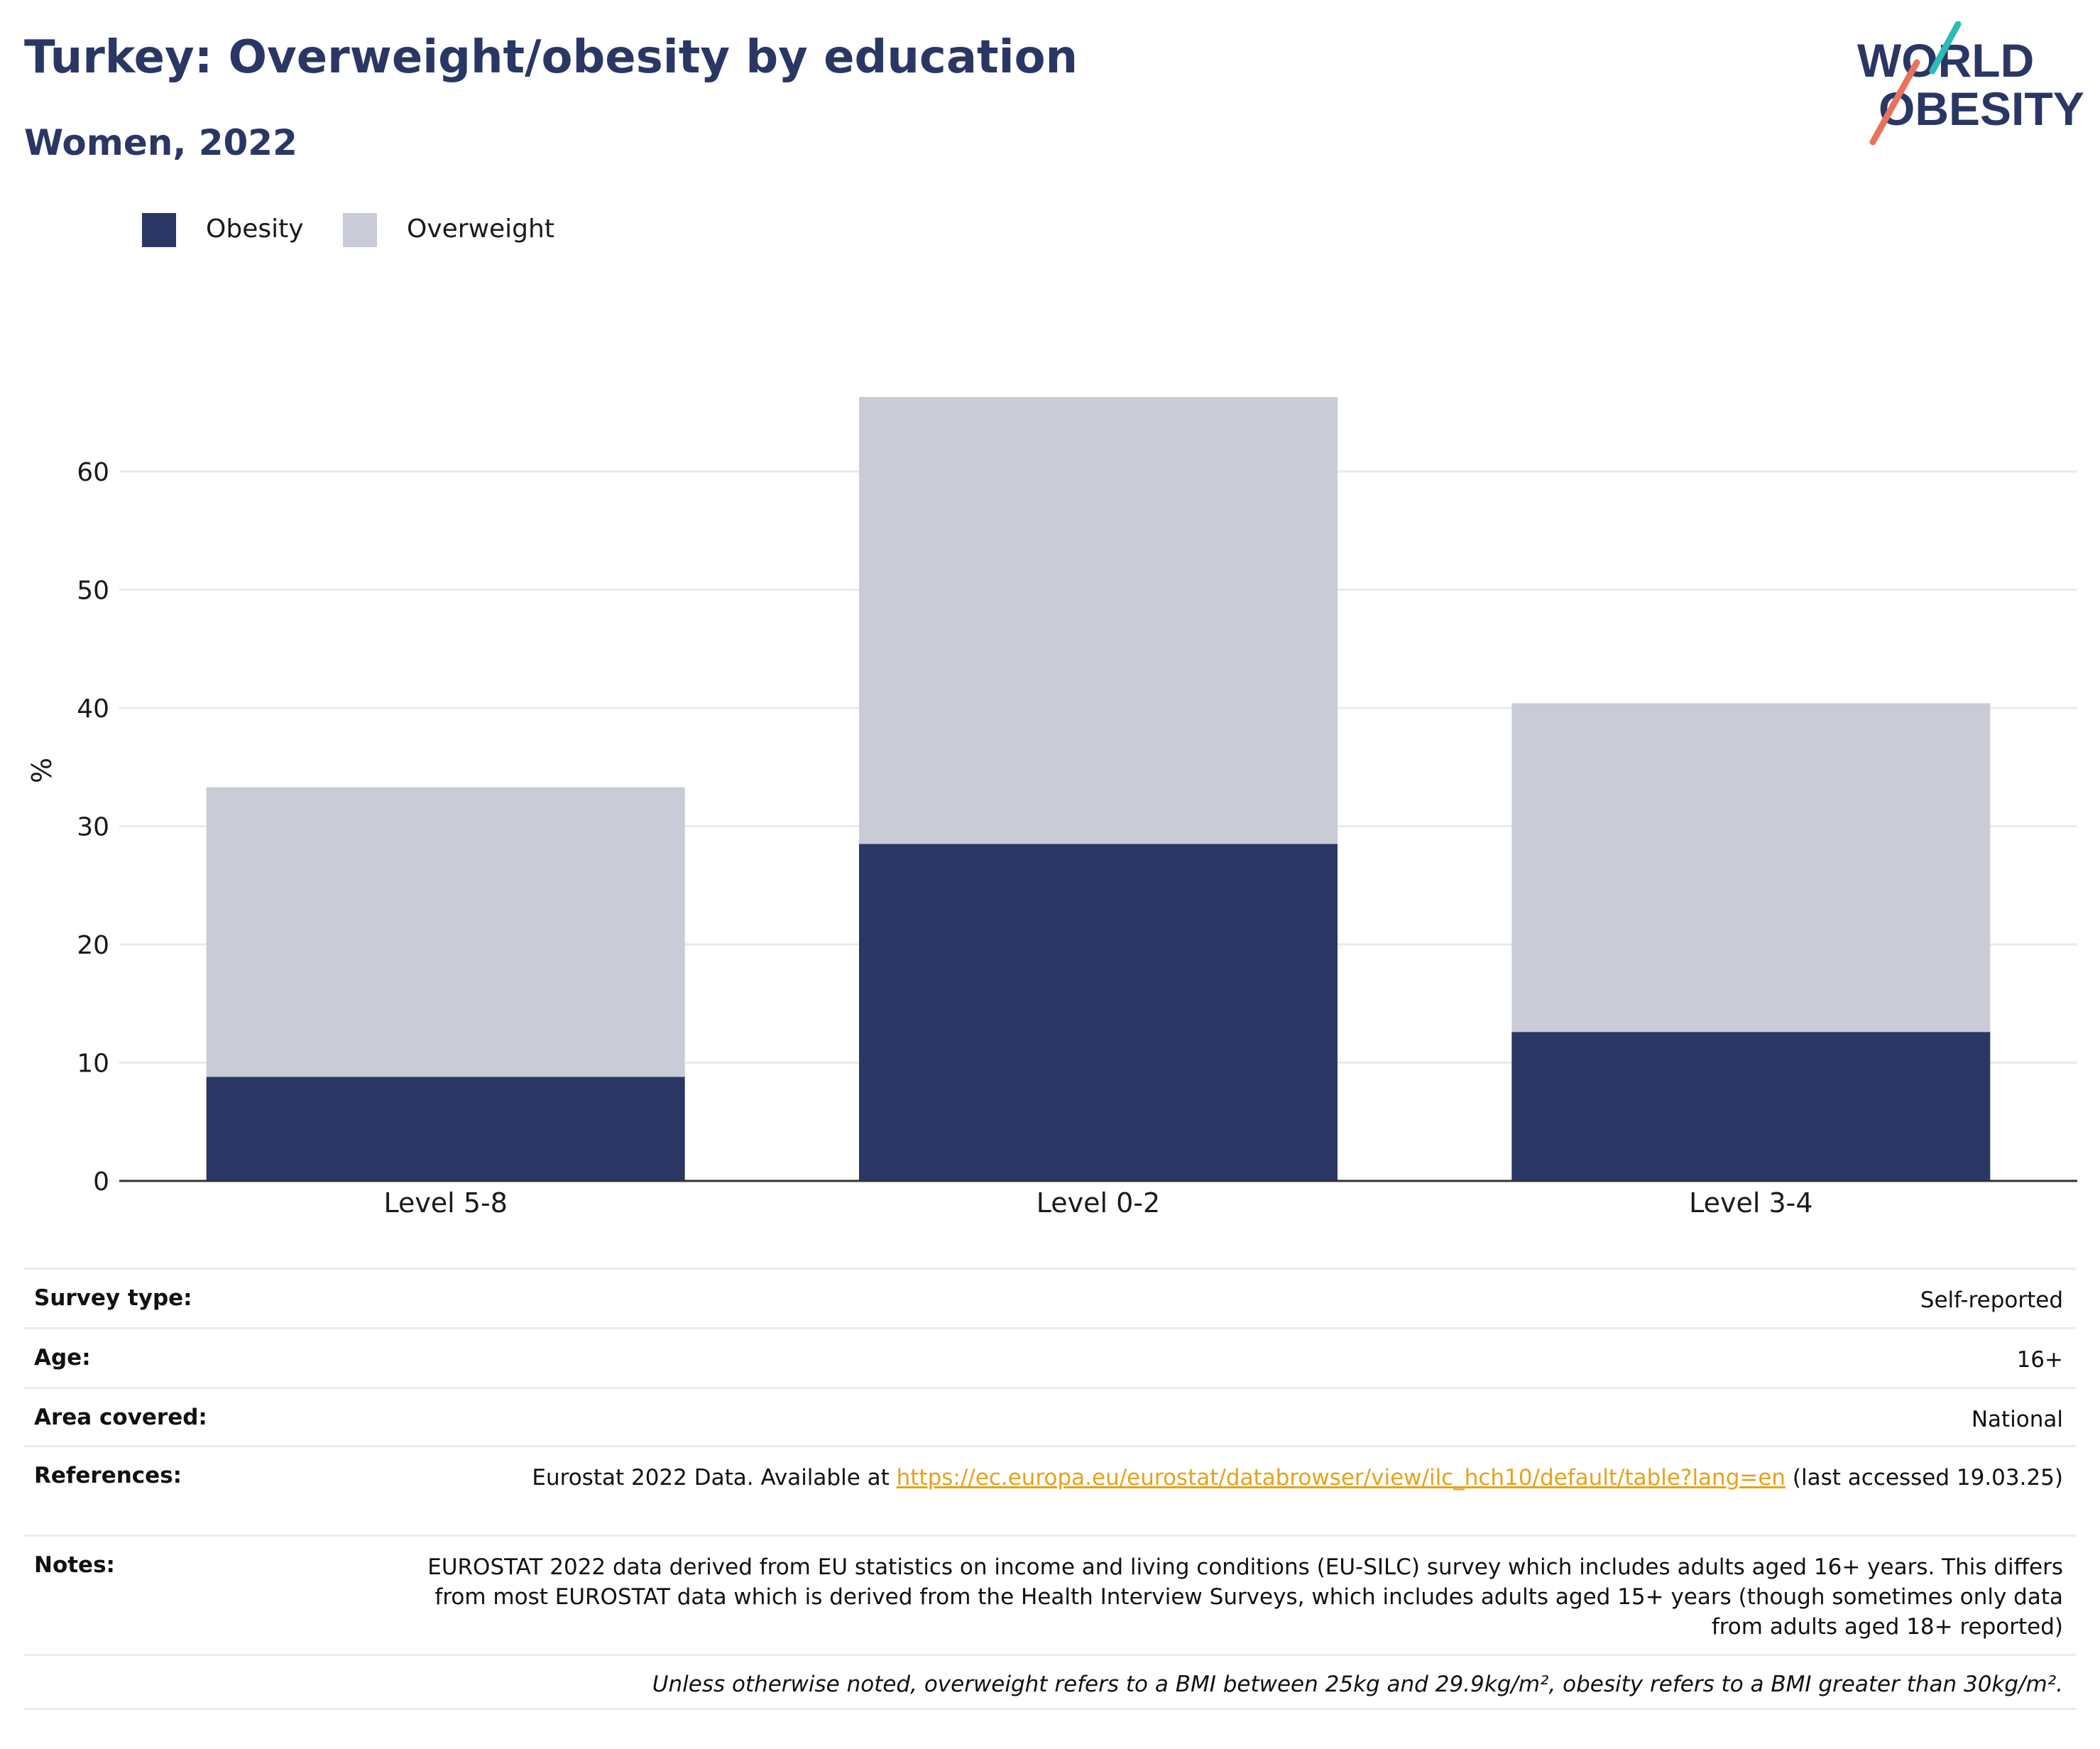  I want to click on logo-text-obesity: OBESITY, so click(1981, 109).